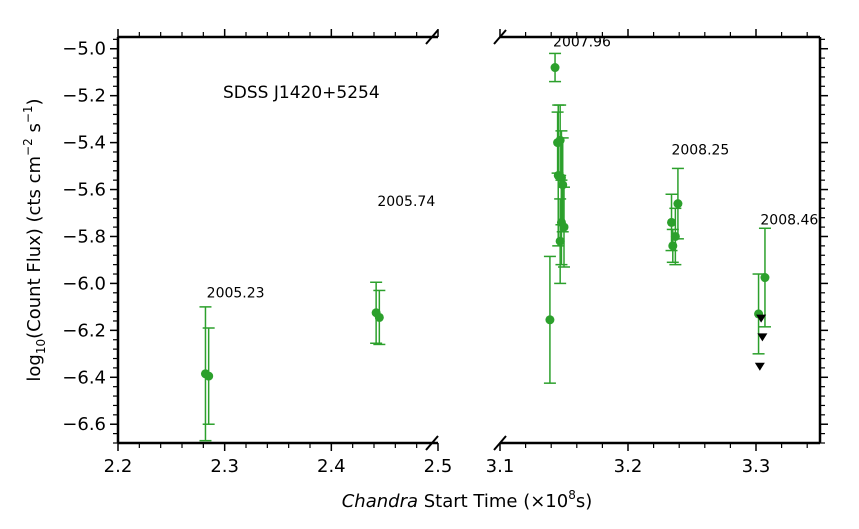 Image resolution: width=859 pixels, height=529 pixels. I want to click on x-tick-label: 3.2, so click(628, 466).